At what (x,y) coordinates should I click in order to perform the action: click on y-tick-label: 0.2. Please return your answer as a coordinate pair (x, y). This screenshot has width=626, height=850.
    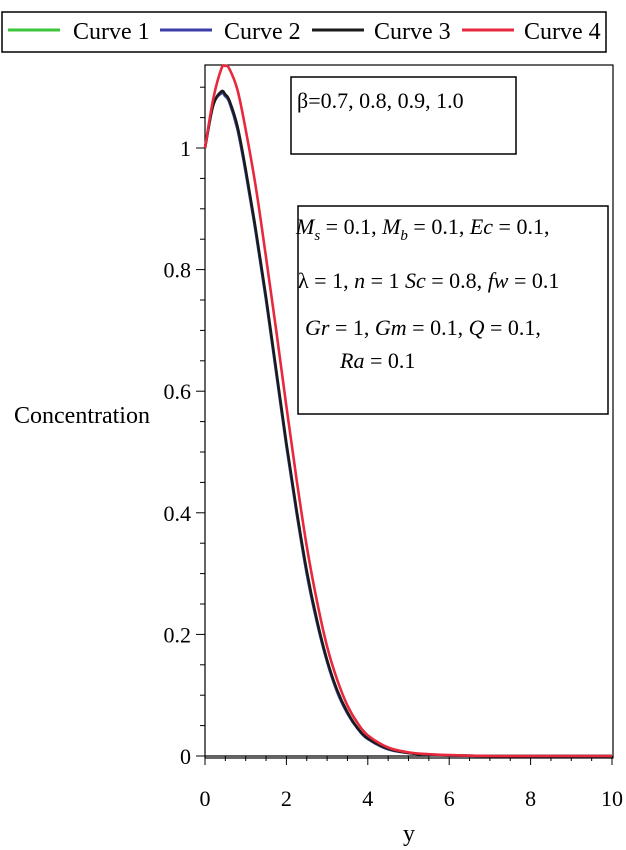
    Looking at the image, I should click on (178, 634).